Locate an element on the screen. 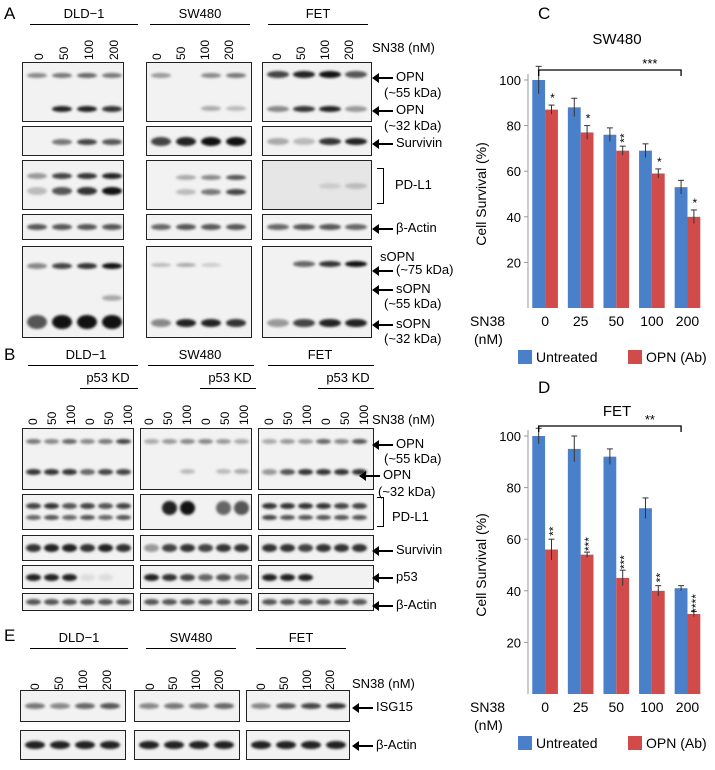 This screenshot has height=770, width=715. x-axis-label: (nM) is located at coordinates (488, 339).